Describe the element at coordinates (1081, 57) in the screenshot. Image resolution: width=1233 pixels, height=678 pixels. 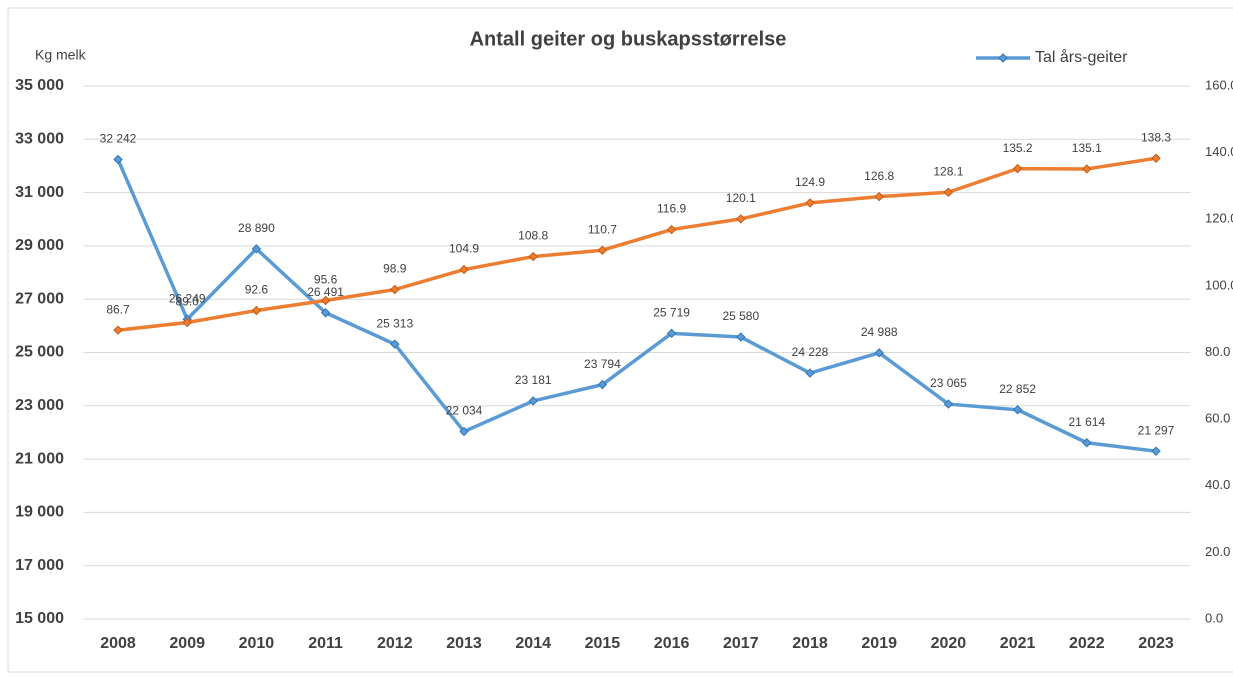
I see `legend-label: Tal års-geiter` at that location.